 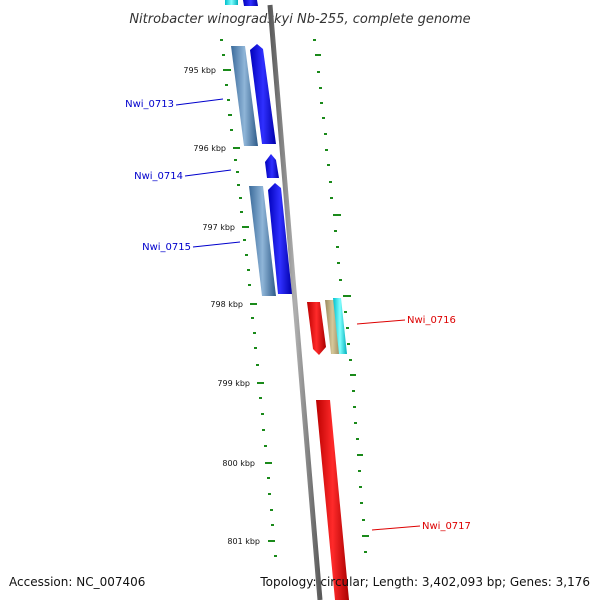 I want to click on gene-label-nwi-0715: Nwi_0715, so click(x=191, y=247).